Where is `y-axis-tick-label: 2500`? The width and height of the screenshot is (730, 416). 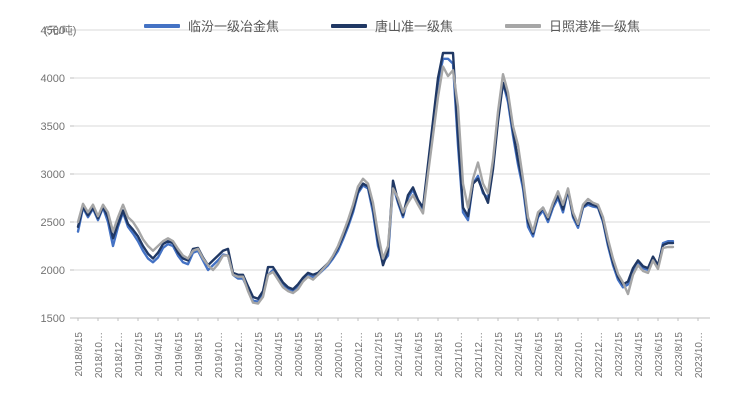
y-axis-tick-label: 2500 is located at coordinates (53, 223).